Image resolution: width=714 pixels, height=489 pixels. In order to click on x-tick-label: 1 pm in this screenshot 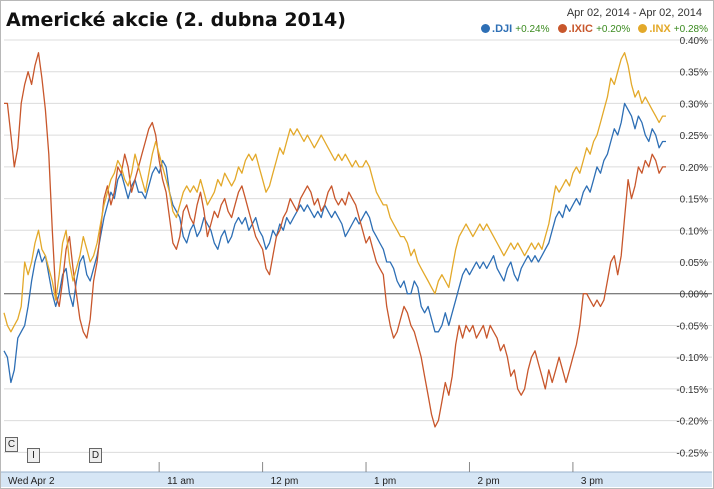, I will do `click(385, 481)`.